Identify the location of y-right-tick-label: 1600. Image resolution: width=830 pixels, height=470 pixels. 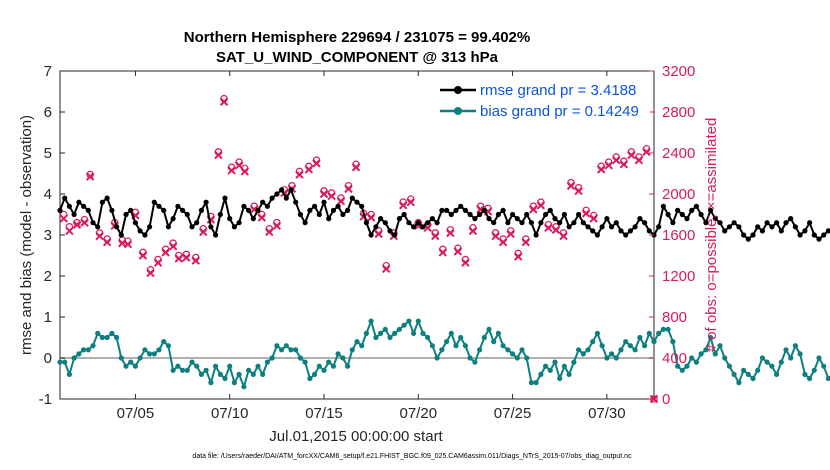
(678, 235).